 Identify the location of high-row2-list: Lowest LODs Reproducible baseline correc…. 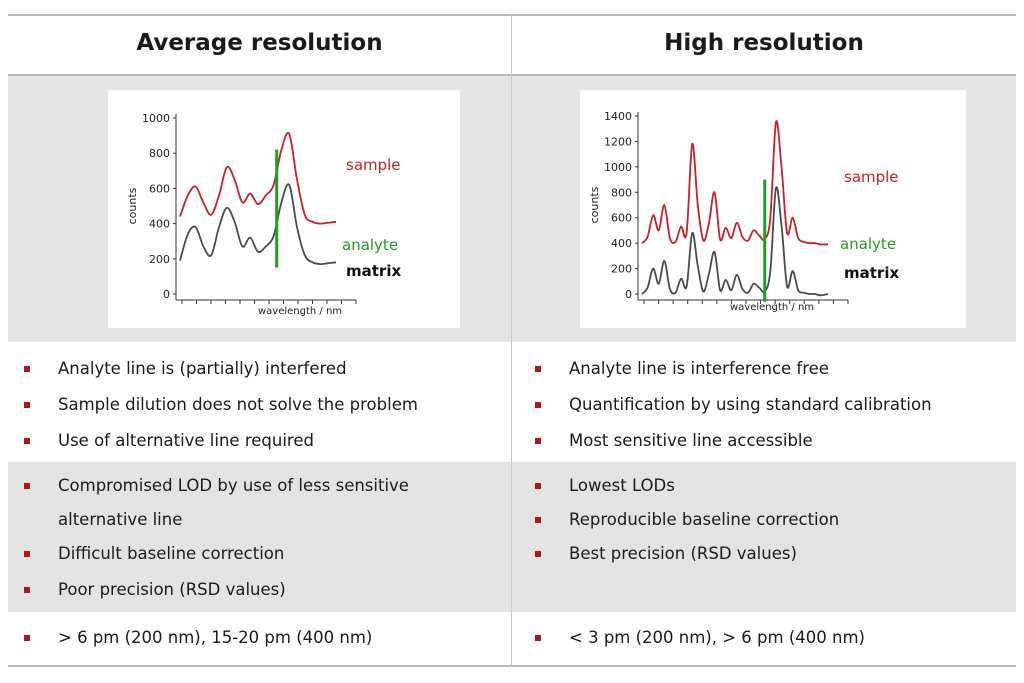
(770, 520).